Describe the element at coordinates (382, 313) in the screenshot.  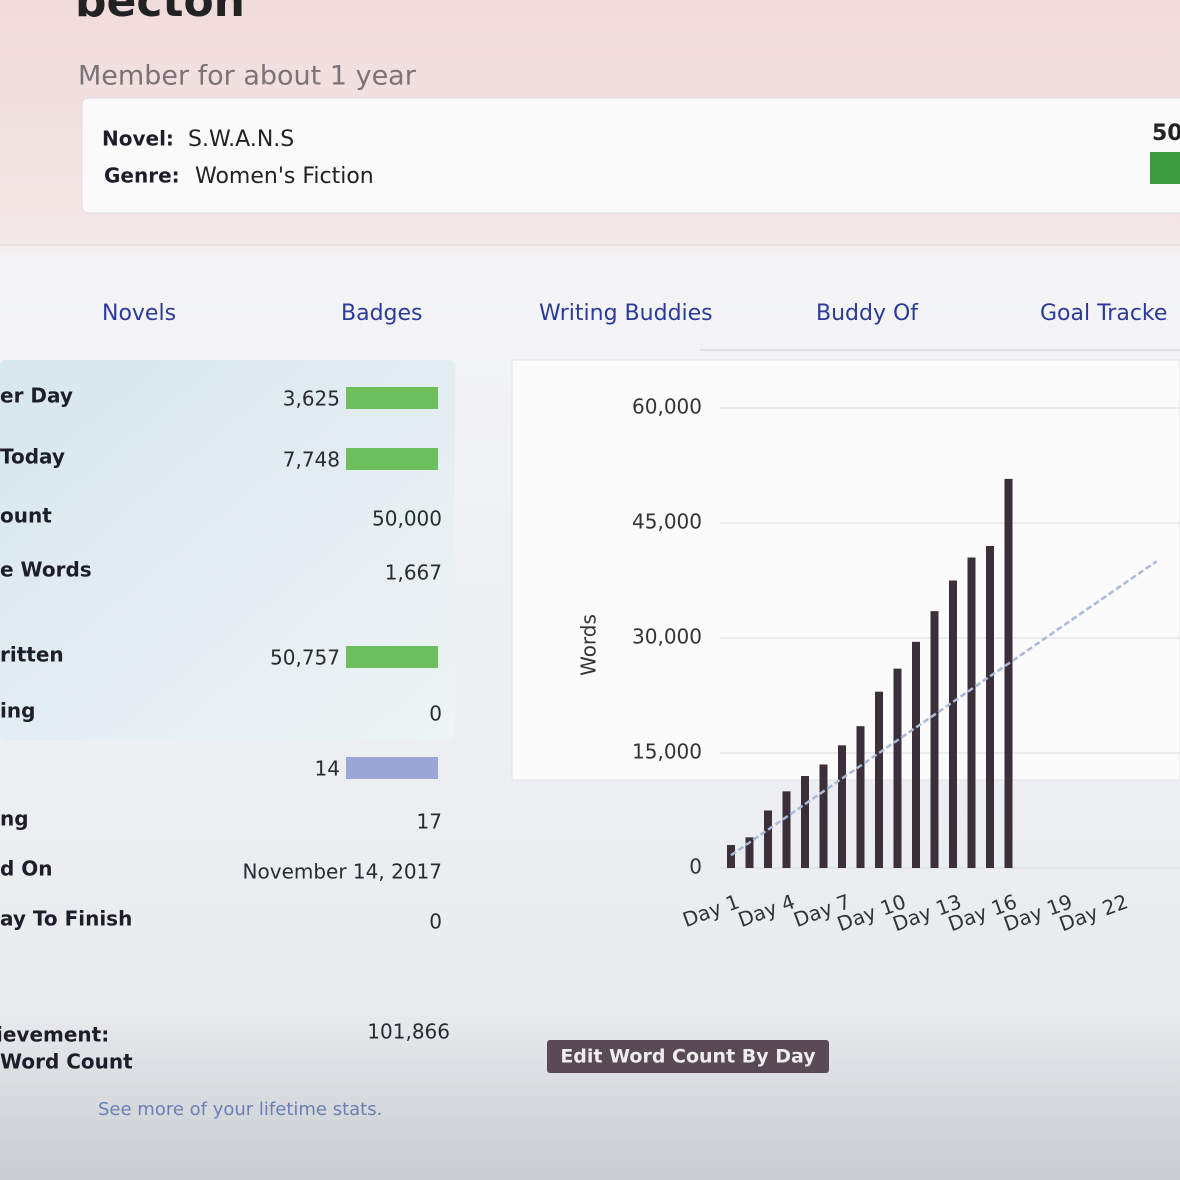
I see `tab: Badges` at that location.